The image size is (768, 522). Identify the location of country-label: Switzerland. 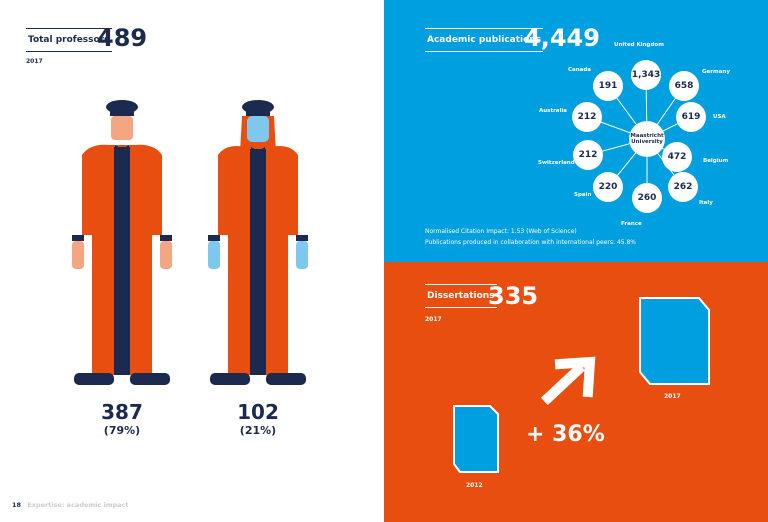
(556, 163).